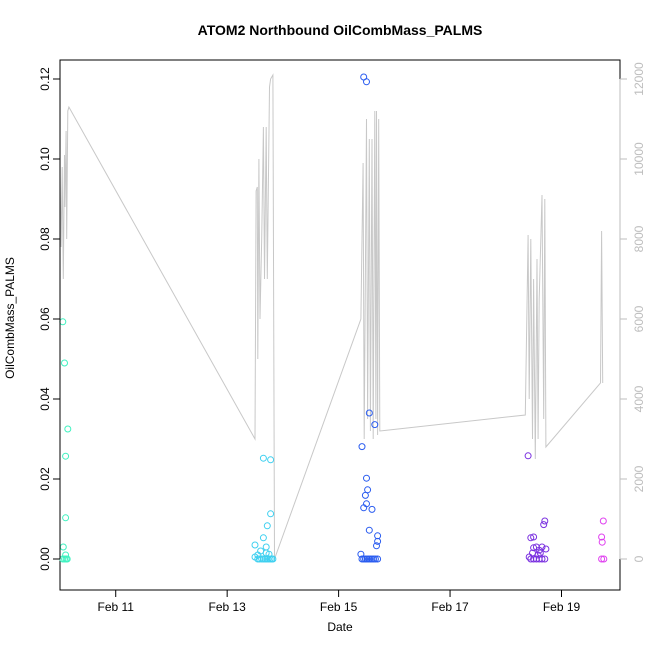  Describe the element at coordinates (639, 318) in the screenshot. I see `y2-tick-label-3: 6000` at that location.